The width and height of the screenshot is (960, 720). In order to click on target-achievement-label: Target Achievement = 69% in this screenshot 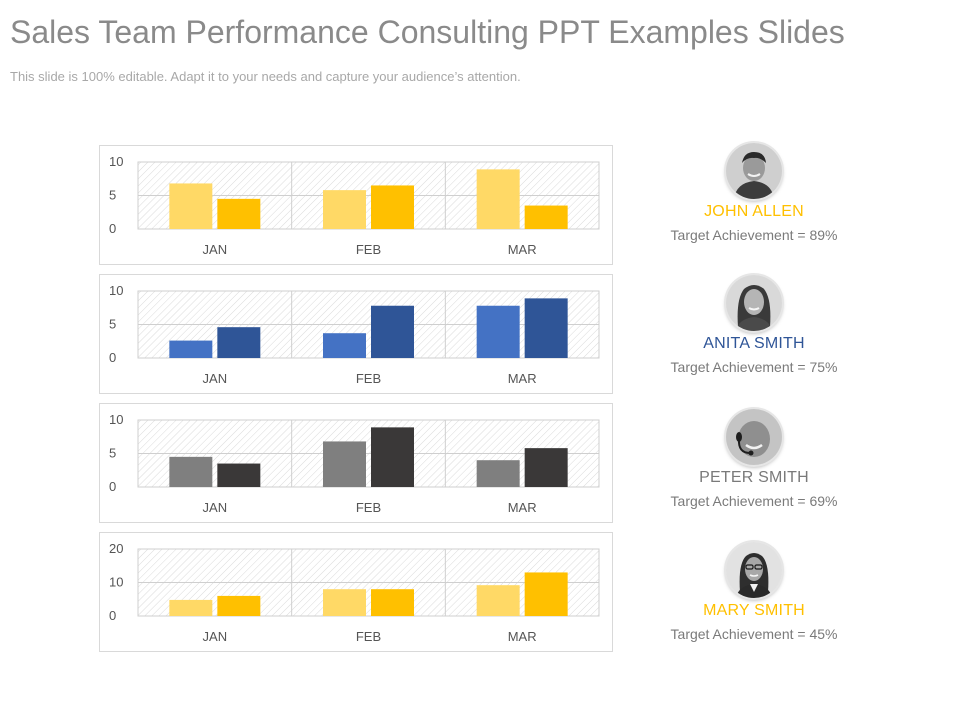, I will do `click(754, 501)`.